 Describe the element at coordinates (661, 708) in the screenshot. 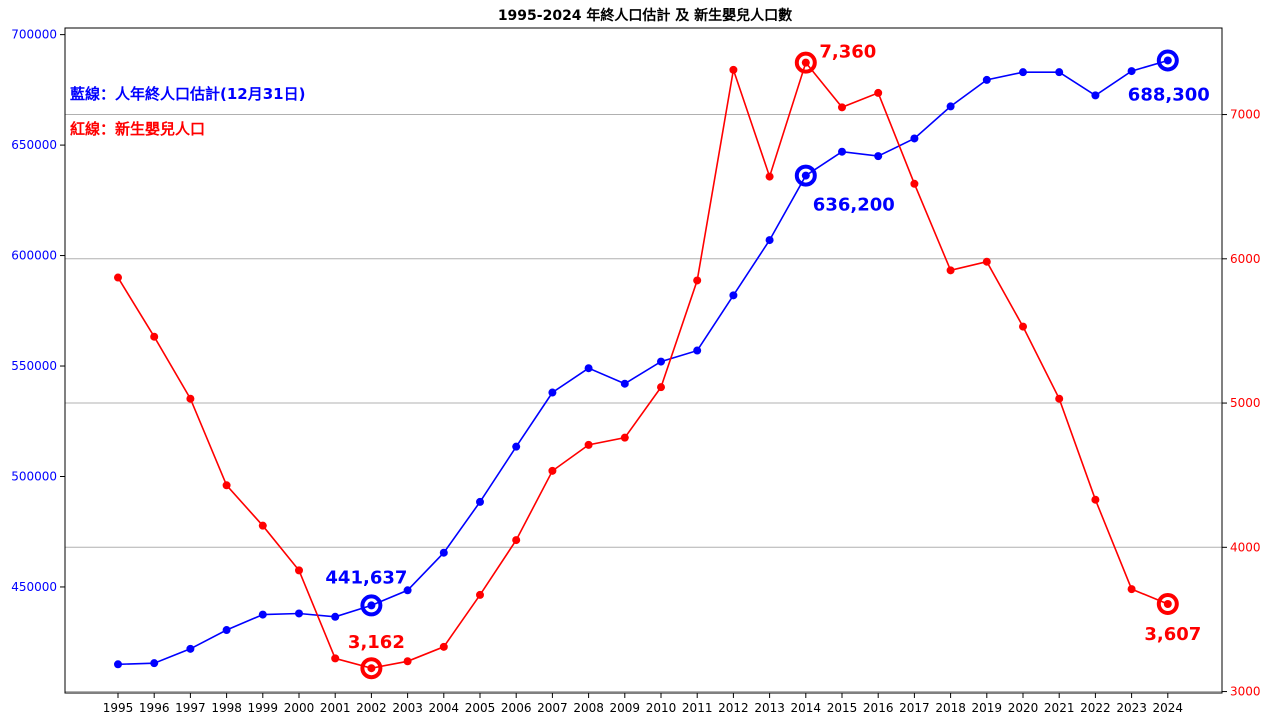

I see `x-tick-label-15: 2010` at that location.